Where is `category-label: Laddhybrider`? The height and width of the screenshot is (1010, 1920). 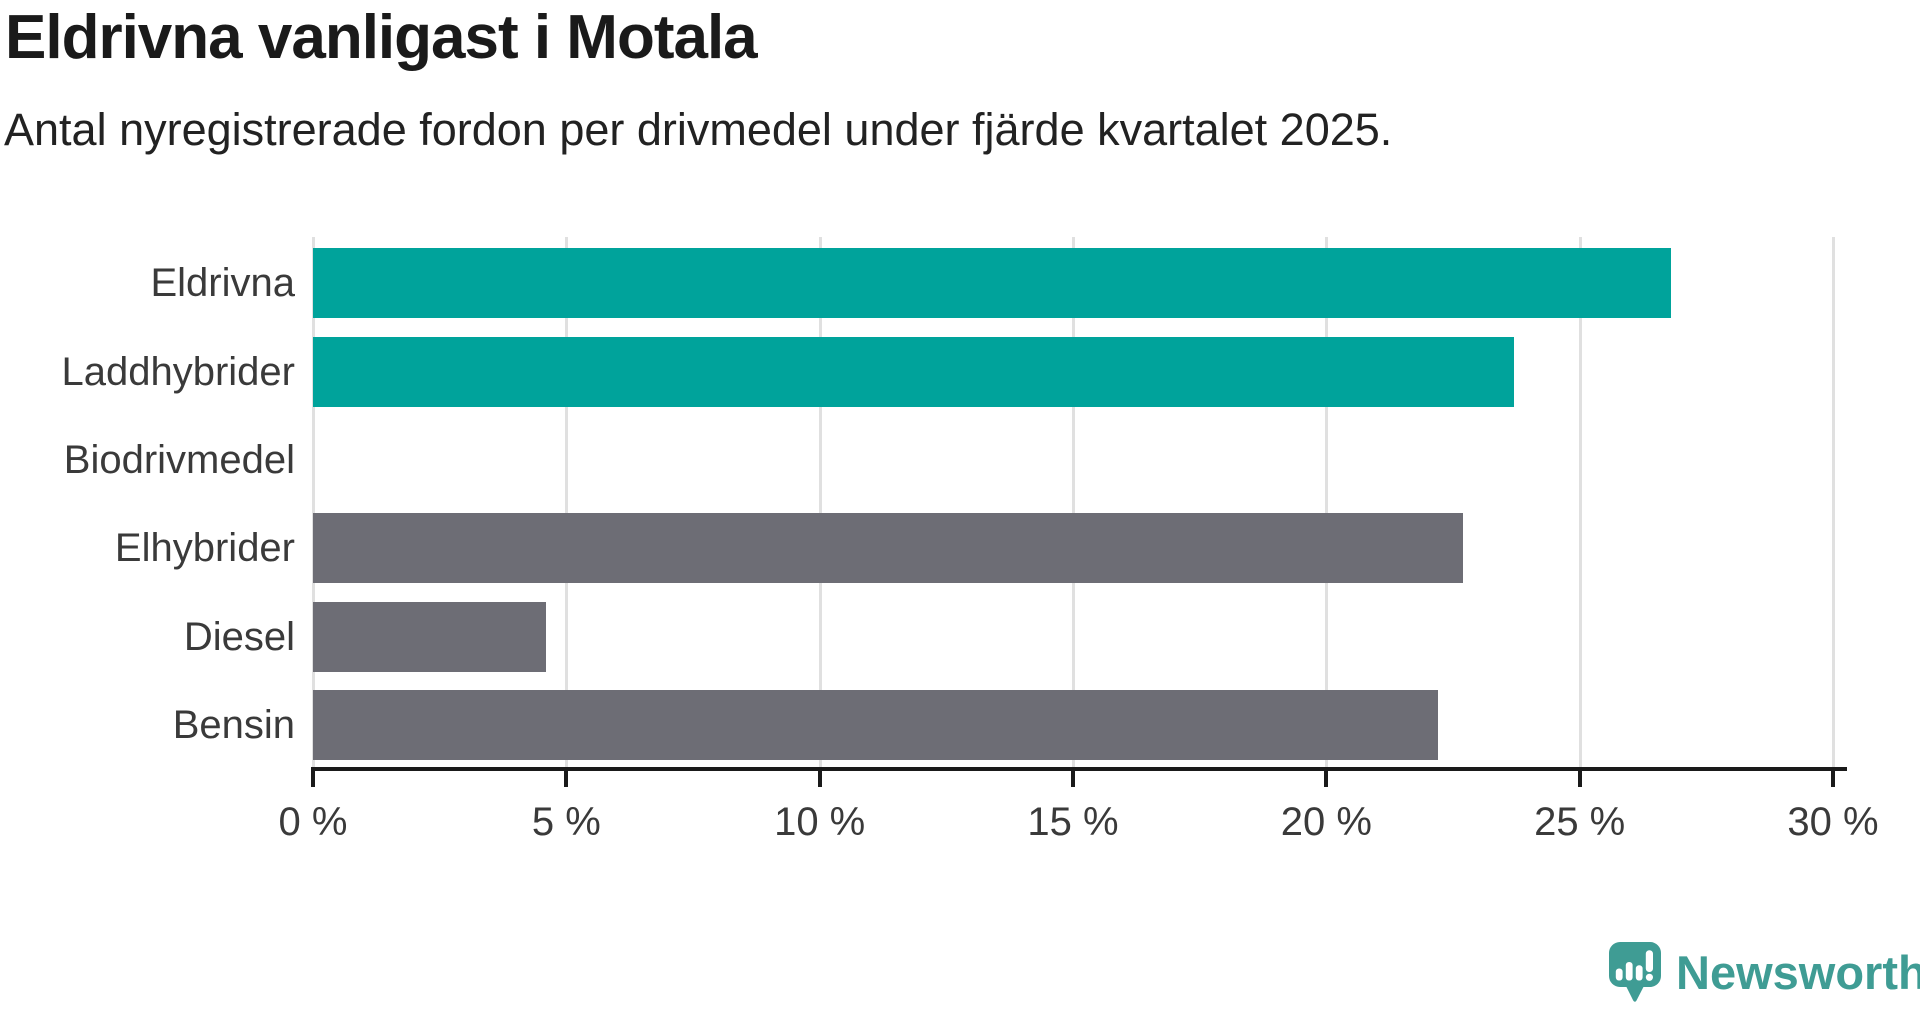
category-label: Laddhybrider is located at coordinates (178, 371).